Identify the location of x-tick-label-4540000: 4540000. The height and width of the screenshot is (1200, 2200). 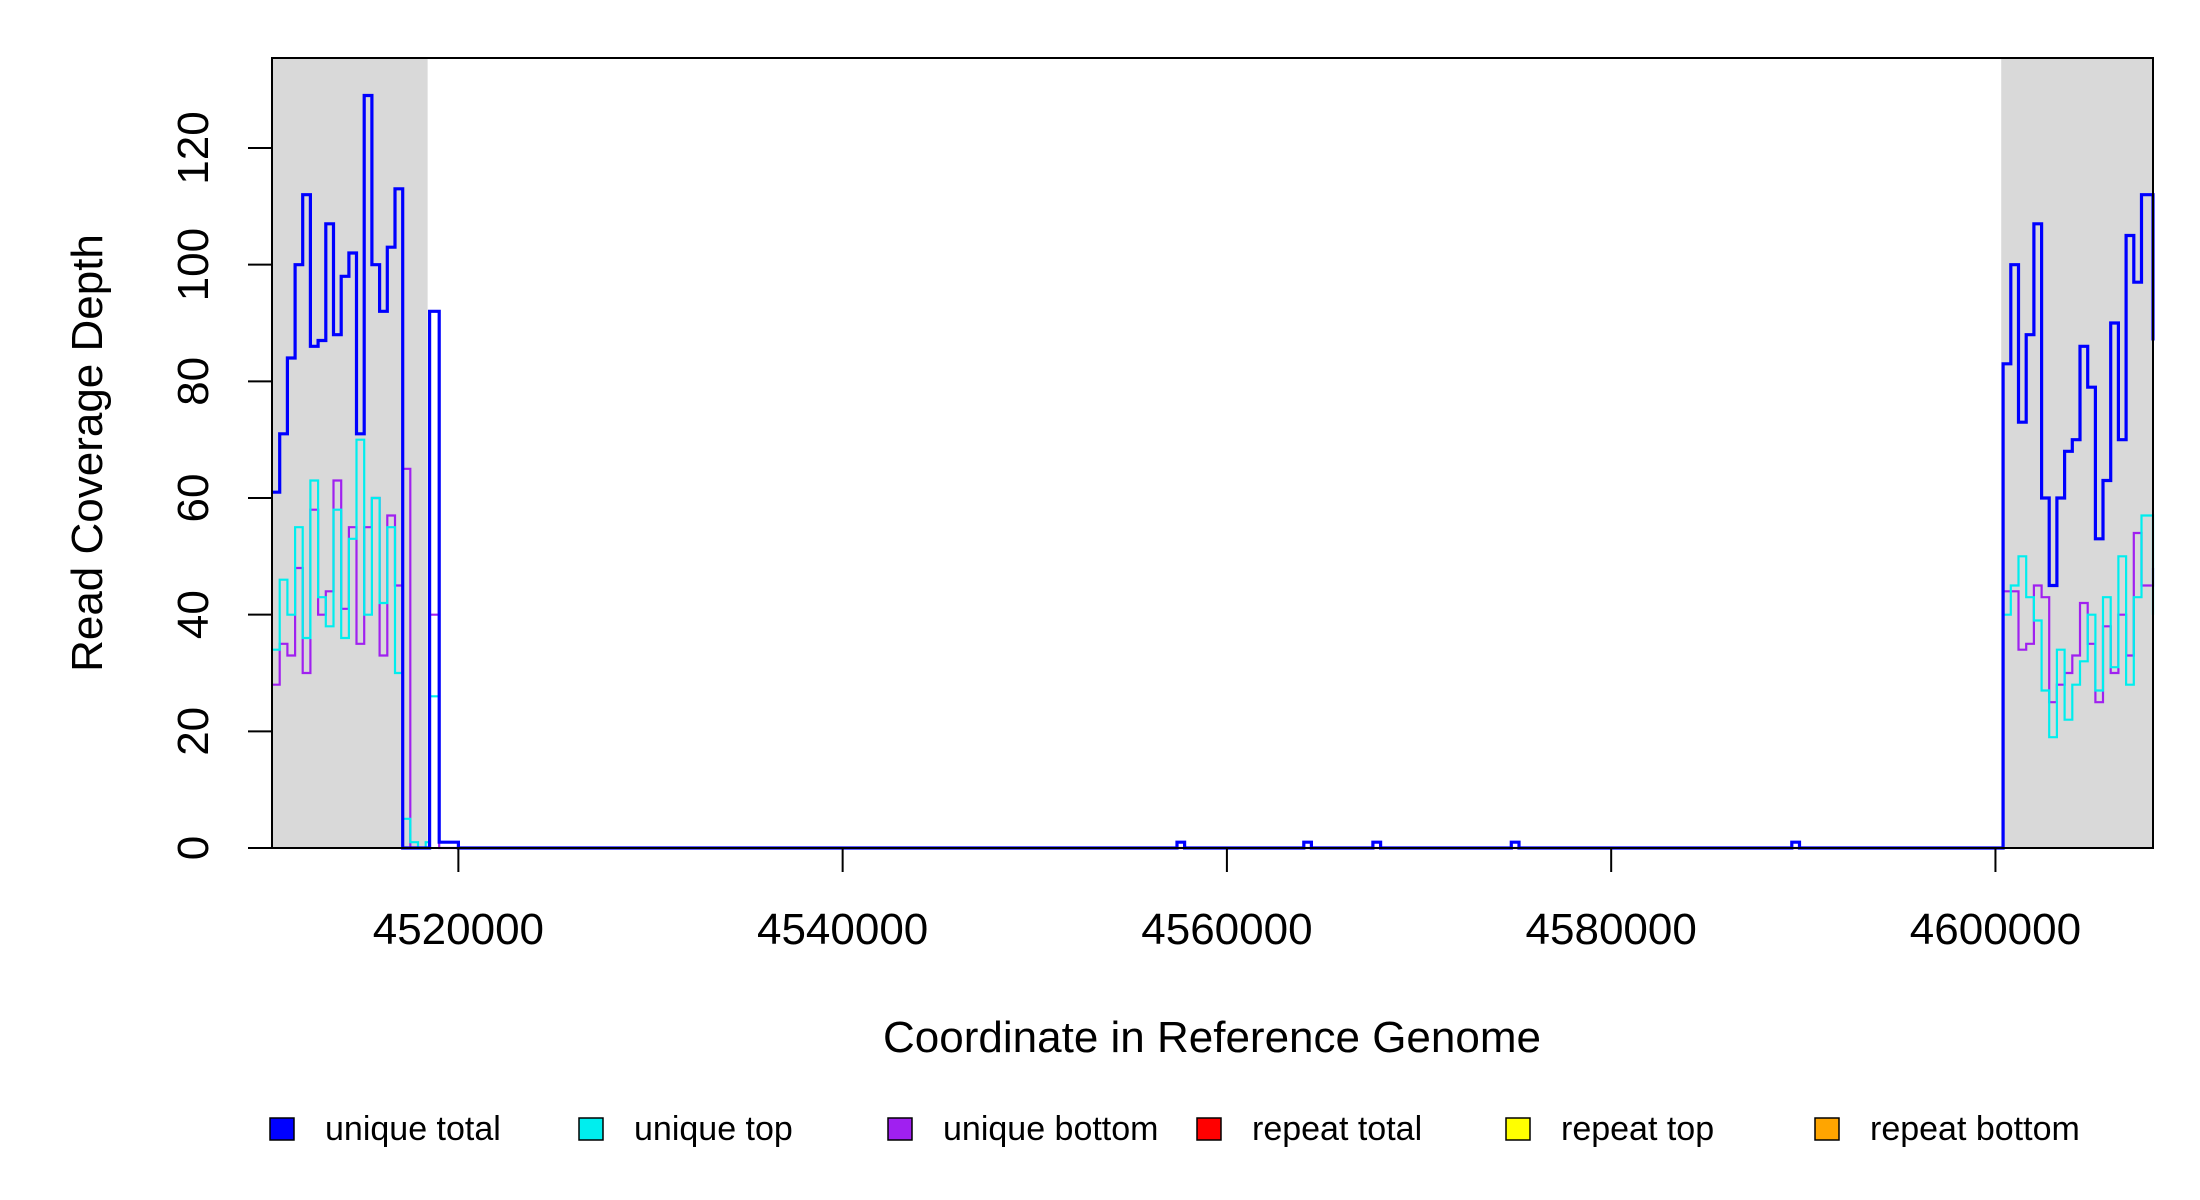
(842, 929).